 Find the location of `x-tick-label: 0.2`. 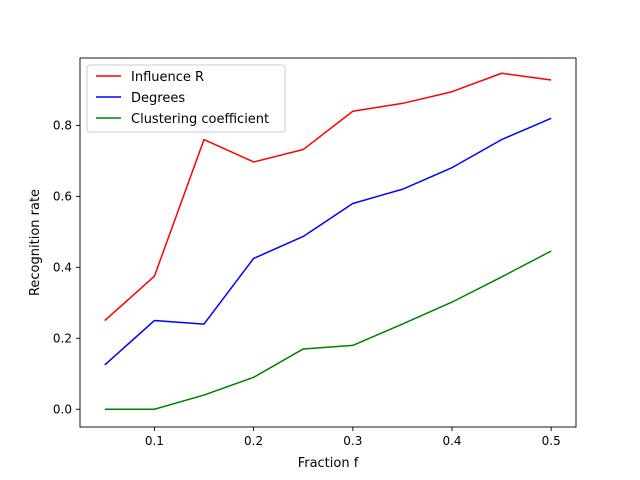

x-tick-label: 0.2 is located at coordinates (253, 441).